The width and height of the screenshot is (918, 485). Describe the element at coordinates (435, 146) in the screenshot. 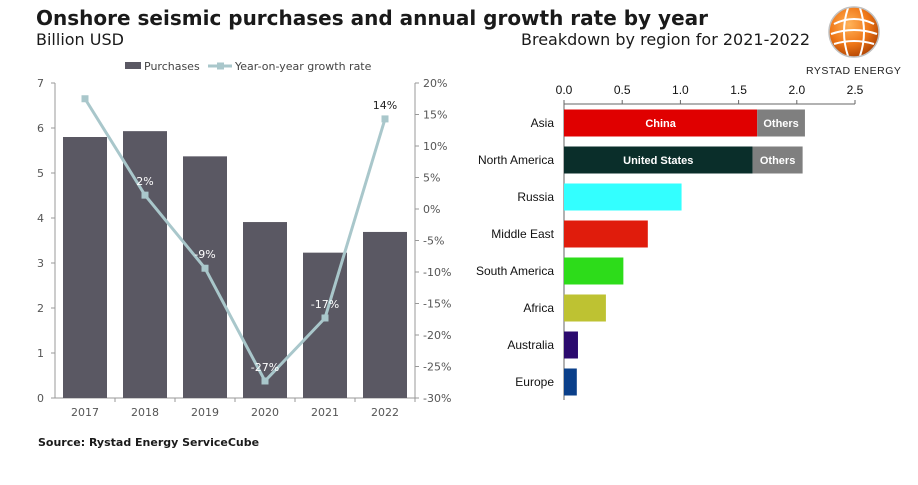

I see `y2-tick-label: 10%` at that location.